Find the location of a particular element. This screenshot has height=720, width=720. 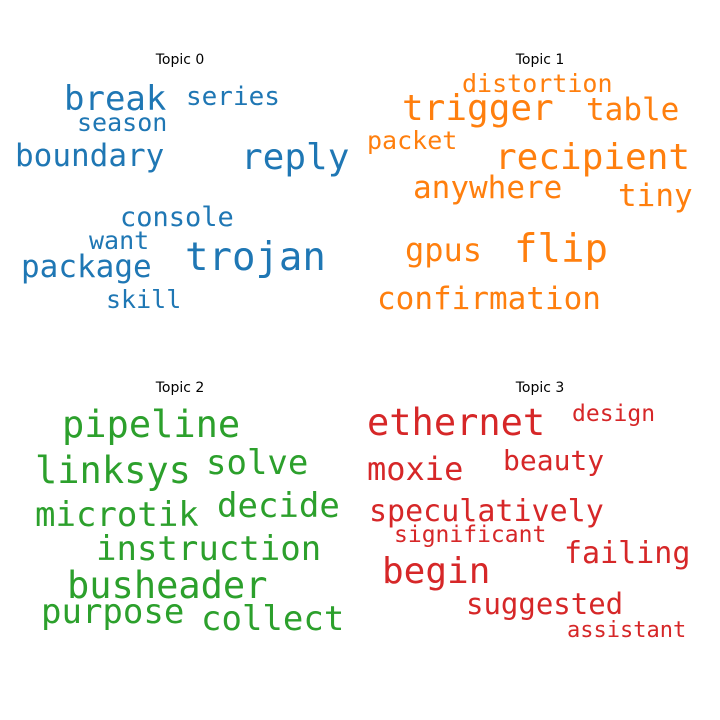

topic-3-word: assistant is located at coordinates (627, 630).